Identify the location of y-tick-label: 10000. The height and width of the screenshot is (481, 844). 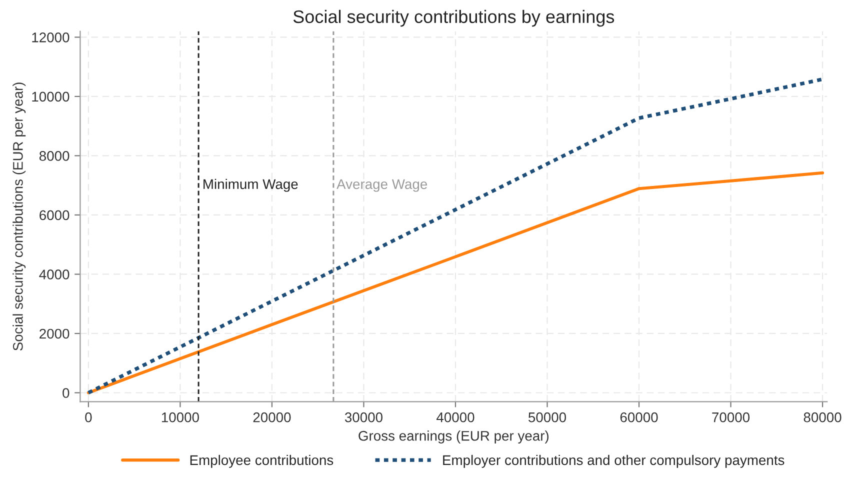
(51, 97).